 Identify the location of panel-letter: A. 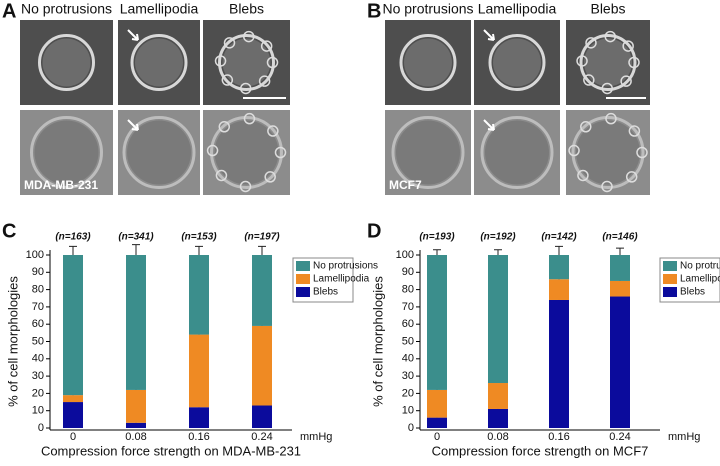
(9, 11).